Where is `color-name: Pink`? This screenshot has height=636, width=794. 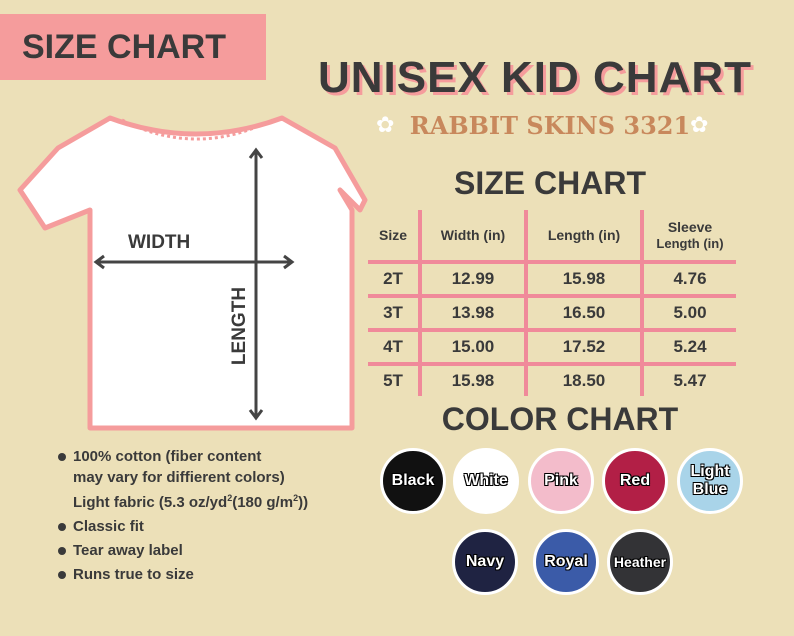 color-name: Pink is located at coordinates (561, 480).